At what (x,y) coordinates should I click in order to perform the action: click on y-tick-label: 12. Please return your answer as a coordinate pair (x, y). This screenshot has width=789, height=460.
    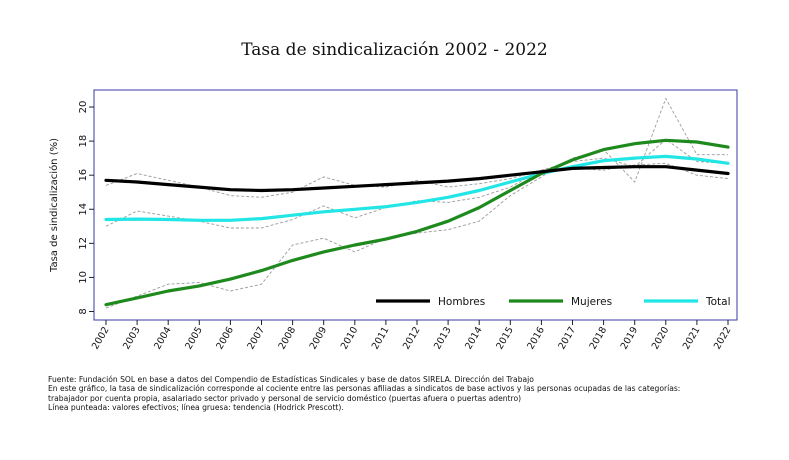
    Looking at the image, I should click on (83, 243).